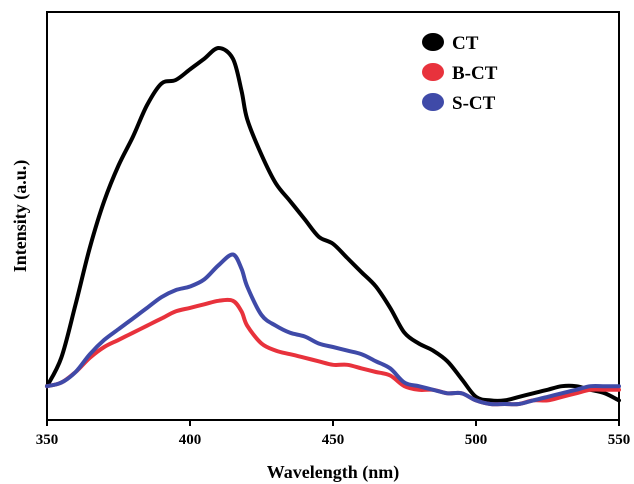  I want to click on x-tick-label: 450, so click(333, 440).